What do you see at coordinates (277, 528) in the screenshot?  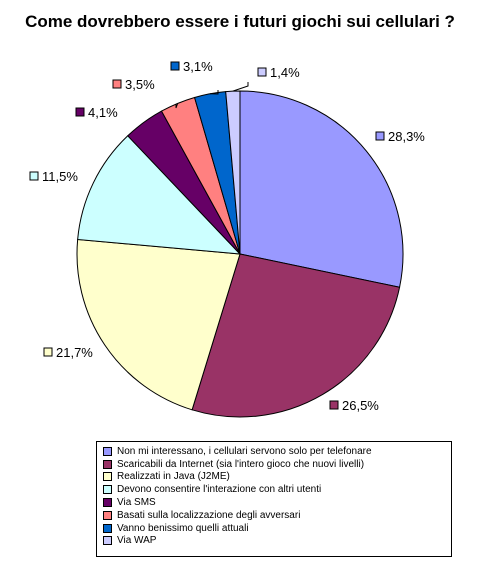 I see `legend-item-7: Vanno benissimo quelli attuali` at bounding box center [277, 528].